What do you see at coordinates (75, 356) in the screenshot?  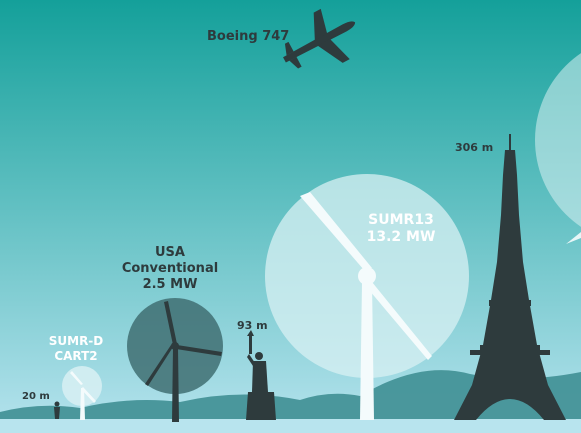 I see `sumrd-model-label: CART2` at bounding box center [75, 356].